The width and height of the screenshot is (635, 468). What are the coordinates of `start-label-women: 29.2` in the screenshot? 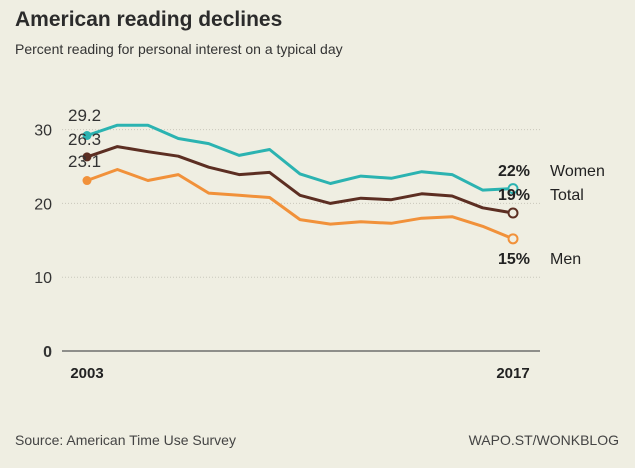 It's located at (84, 115).